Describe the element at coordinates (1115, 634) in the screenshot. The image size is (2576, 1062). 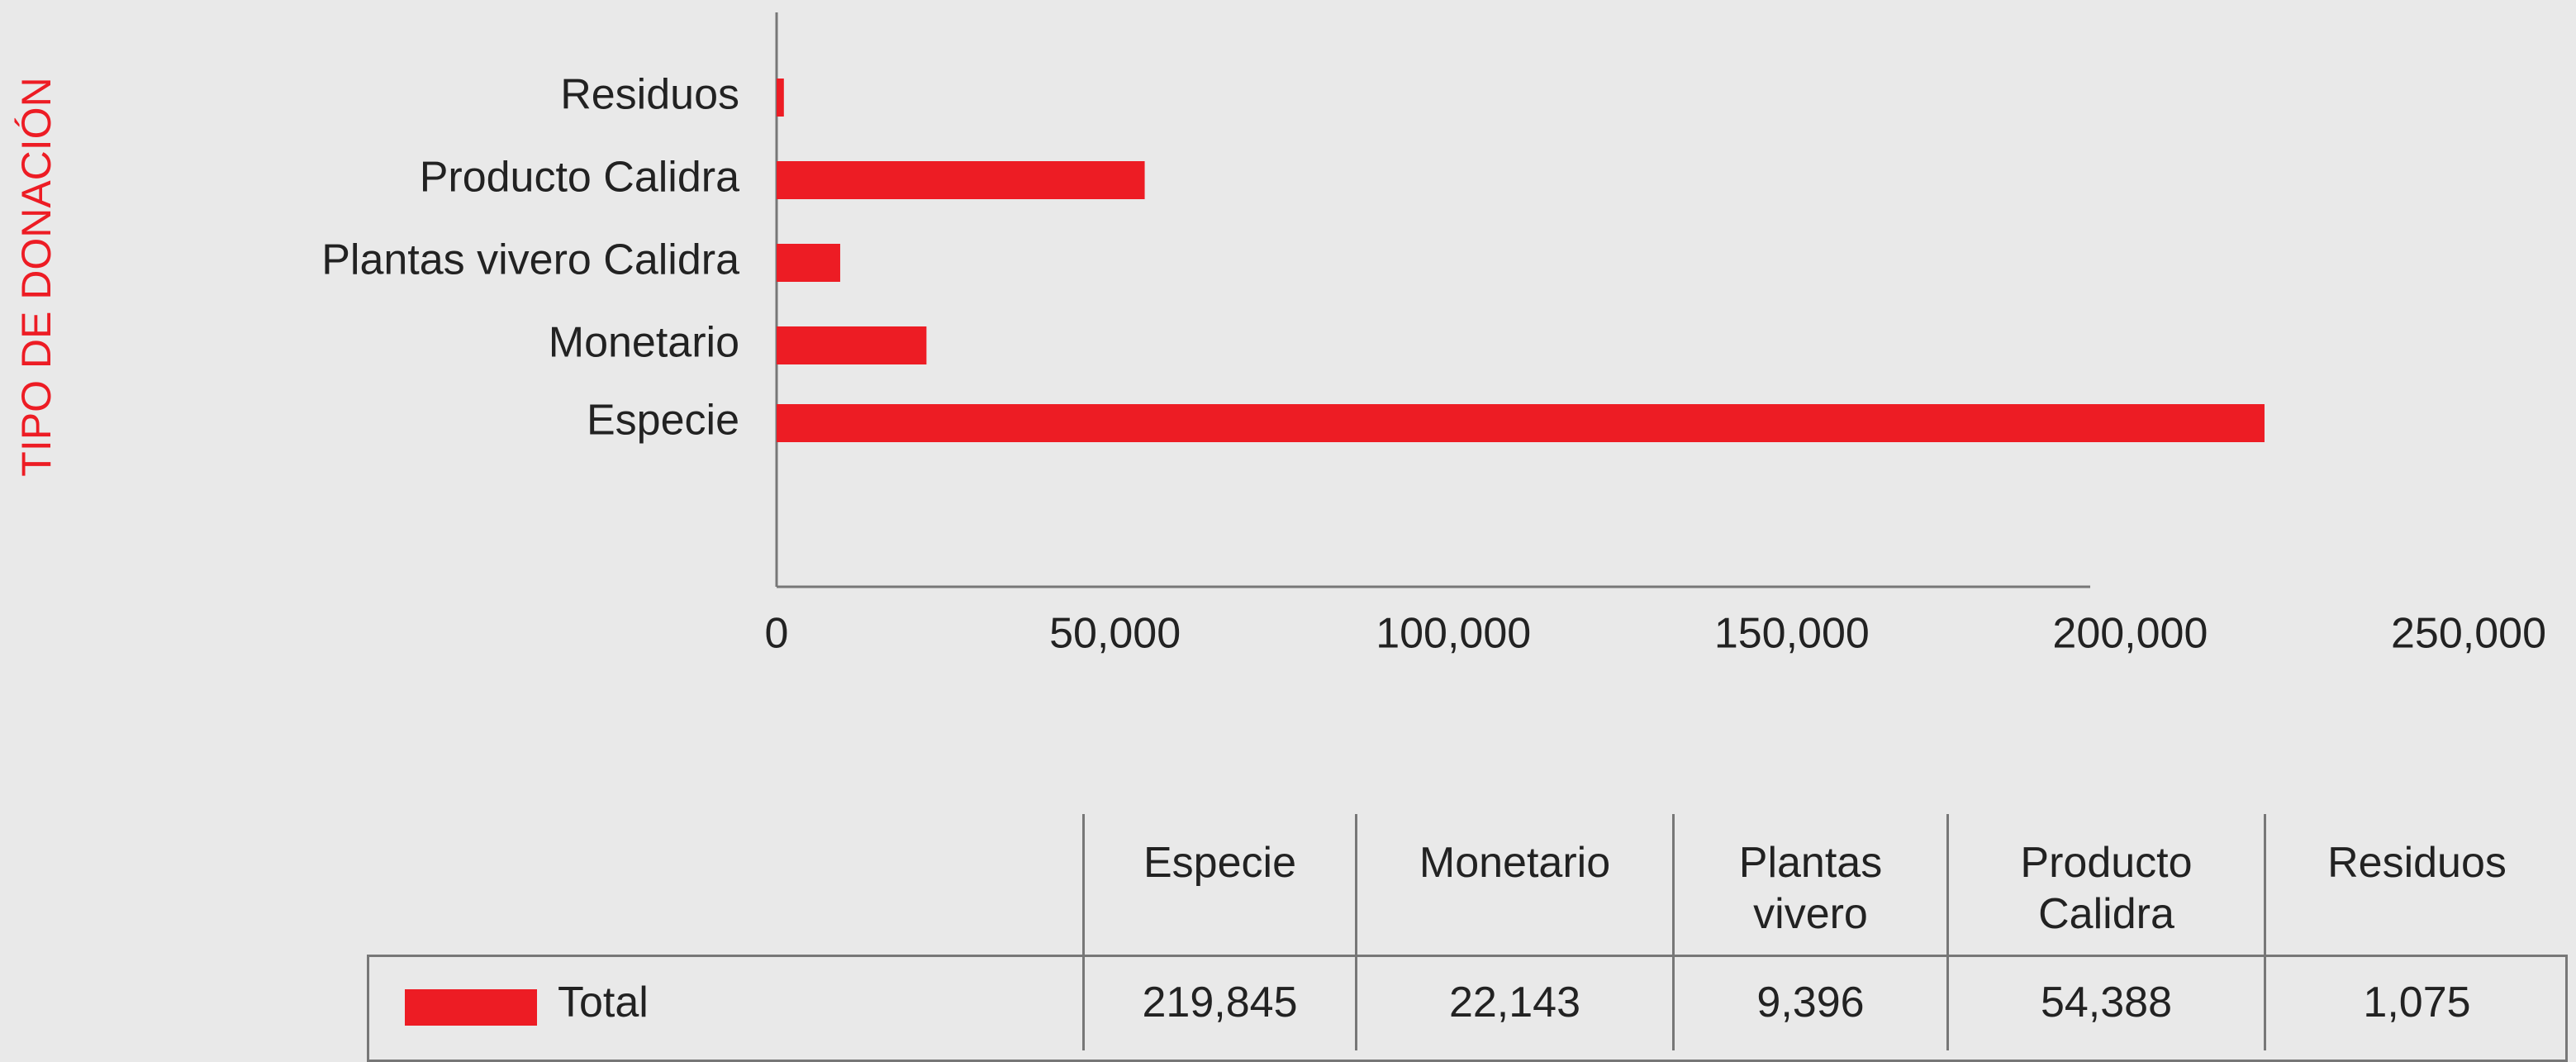
I see `x-tick-label: 50,000` at that location.